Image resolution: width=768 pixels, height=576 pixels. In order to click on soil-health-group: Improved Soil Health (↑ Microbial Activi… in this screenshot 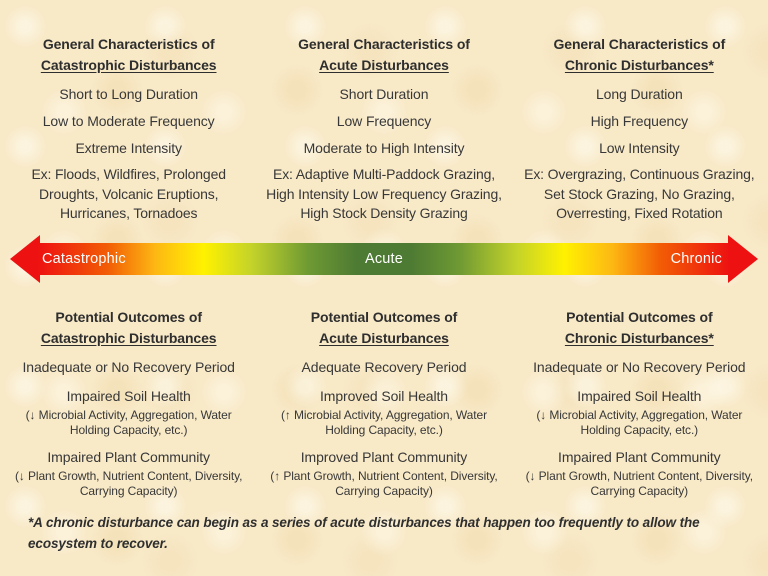, I will do `click(383, 412)`.